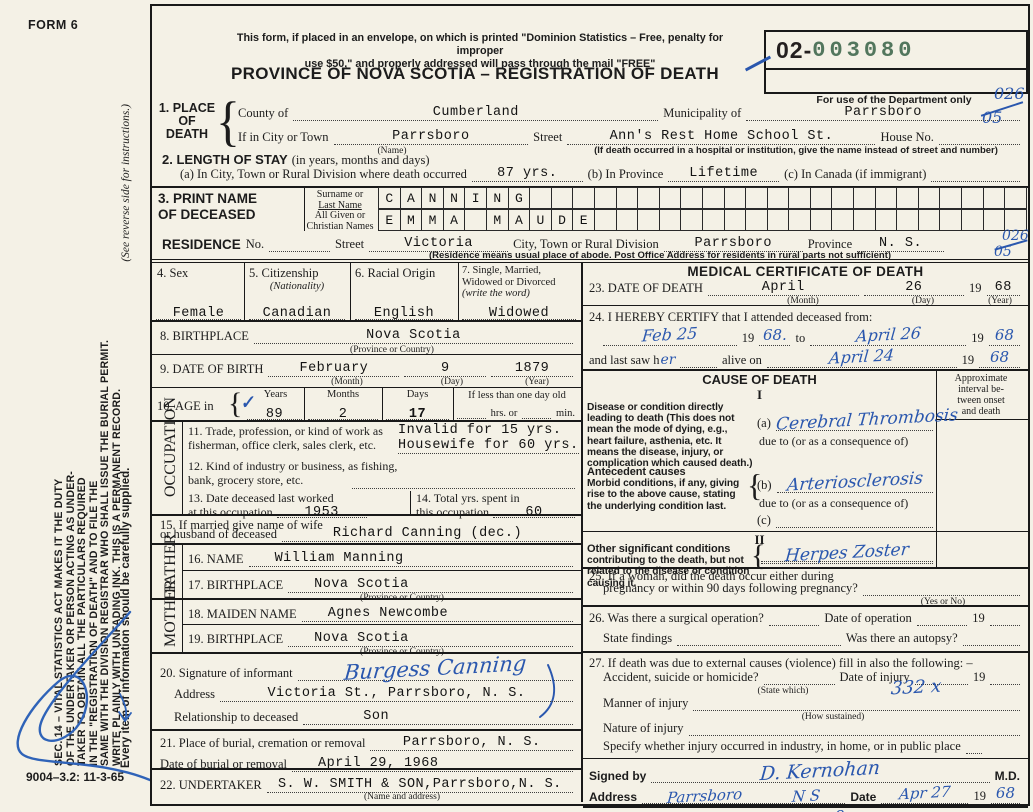 Image resolution: width=1033 pixels, height=812 pixels. Describe the element at coordinates (845, 520) in the screenshot. I see `cause-c-row: (c)` at that location.